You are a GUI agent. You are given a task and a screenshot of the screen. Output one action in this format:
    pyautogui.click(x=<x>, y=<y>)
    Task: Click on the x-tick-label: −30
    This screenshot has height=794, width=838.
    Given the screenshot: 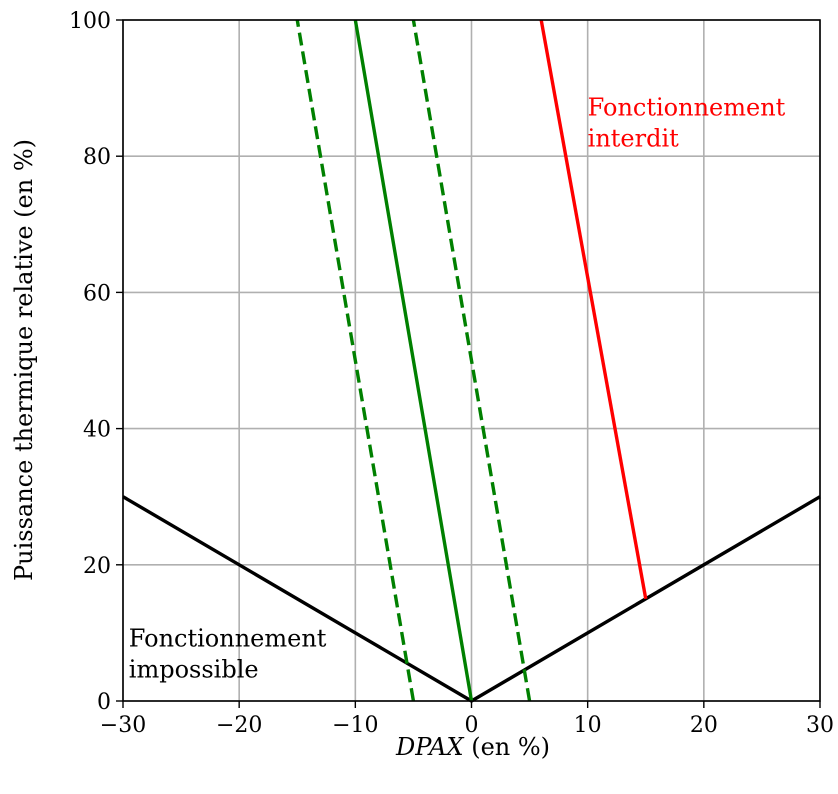 What is the action you would take?
    pyautogui.click(x=123, y=725)
    